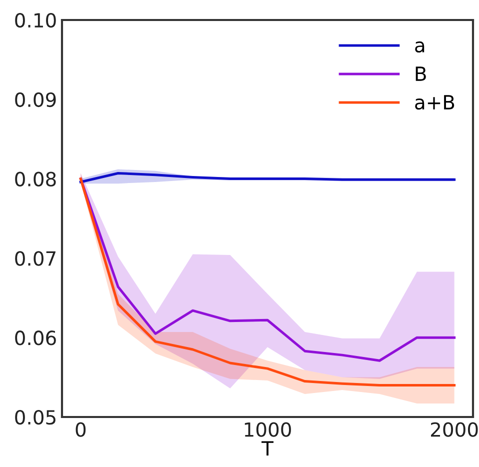 This screenshot has height=467, width=479. What do you see at coordinates (35, 20) in the screenshot?
I see `y-tick-label: 0.10` at bounding box center [35, 20].